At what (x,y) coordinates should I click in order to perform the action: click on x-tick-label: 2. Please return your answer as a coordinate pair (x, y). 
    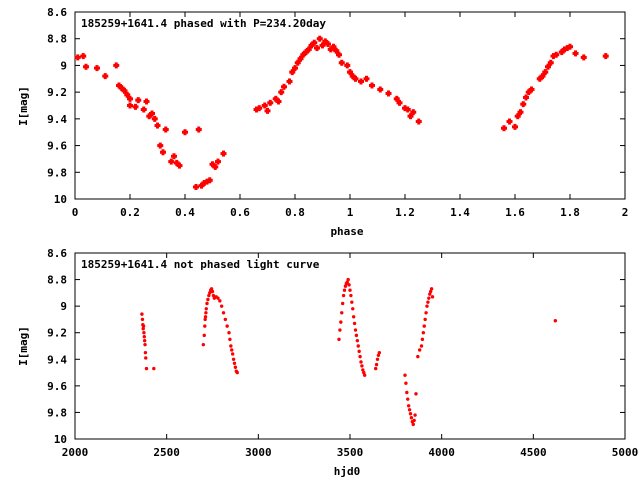
    Looking at the image, I should click on (625, 212).